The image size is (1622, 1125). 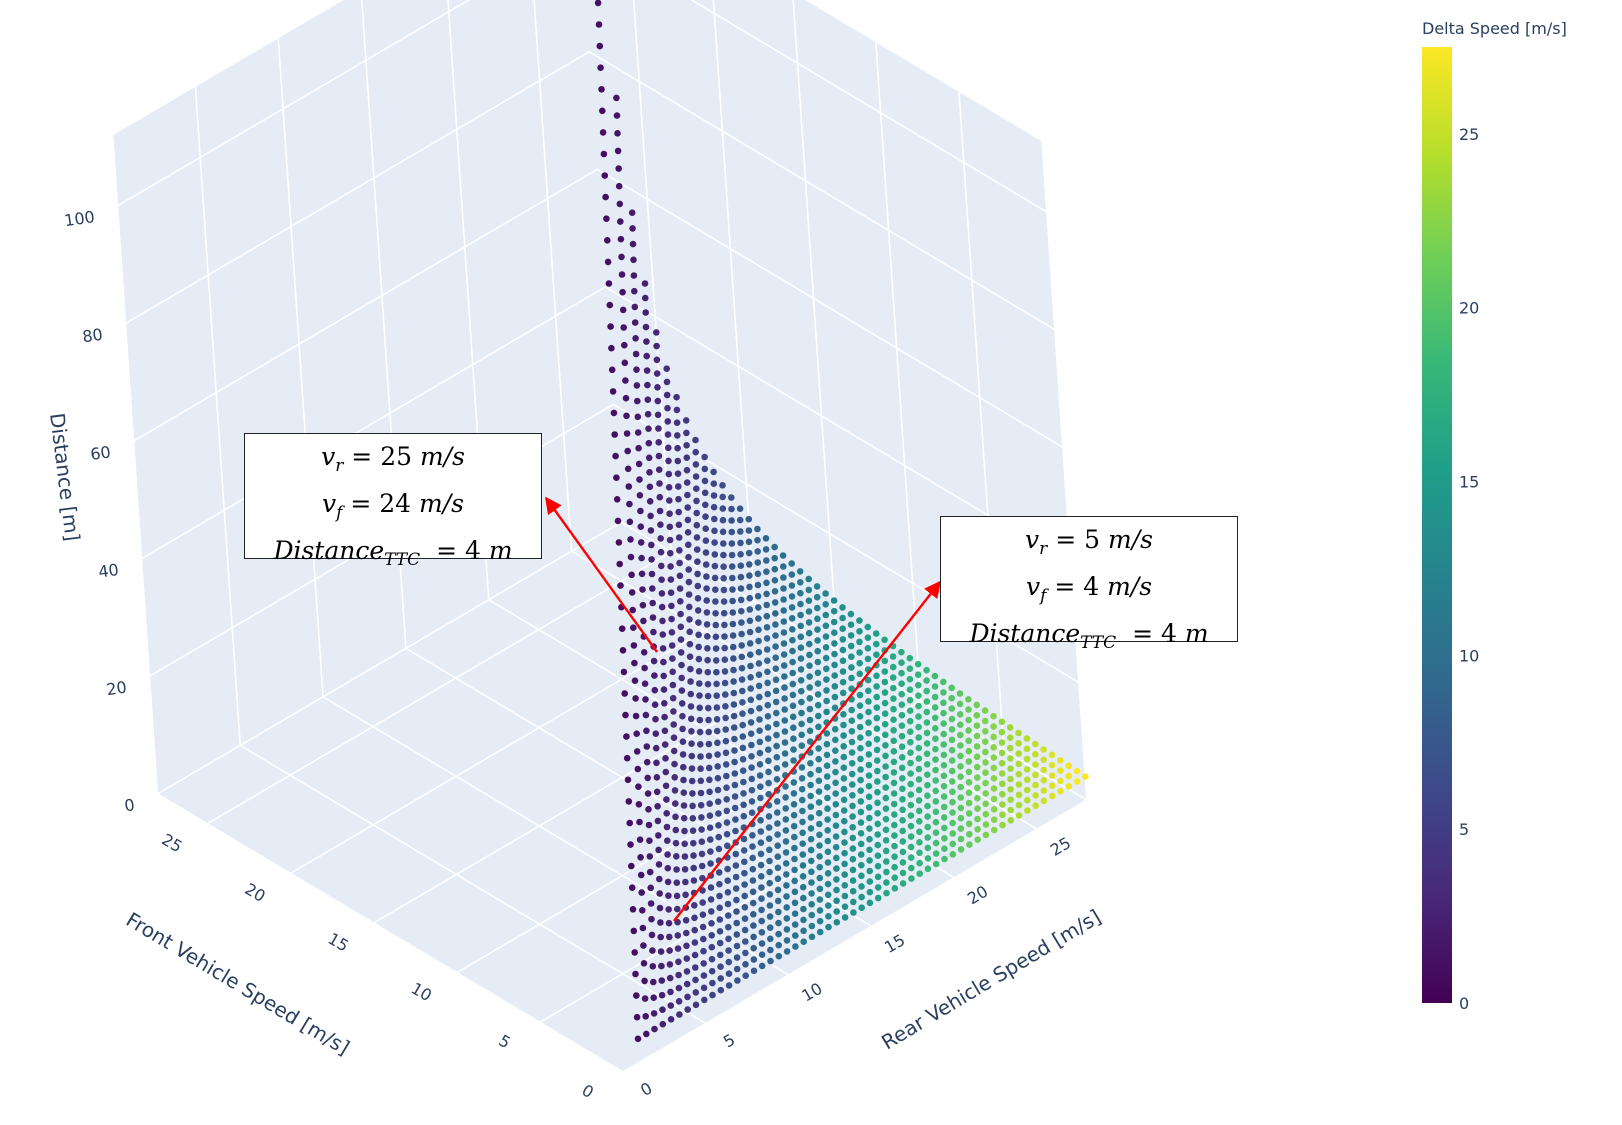 I want to click on rear-speed-axis-title: Rear Vehicle Speed [m/s], so click(x=991, y=979).